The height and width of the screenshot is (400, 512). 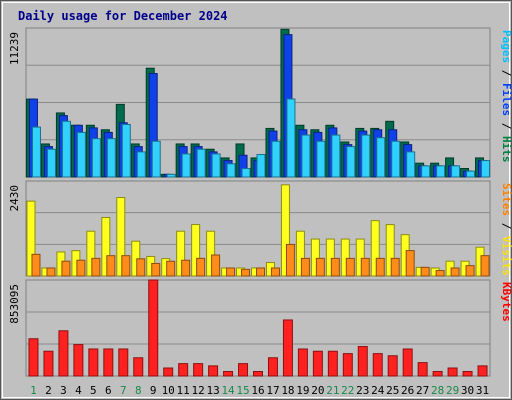 I want to click on legend-part-2: Visits, so click(x=506, y=256).